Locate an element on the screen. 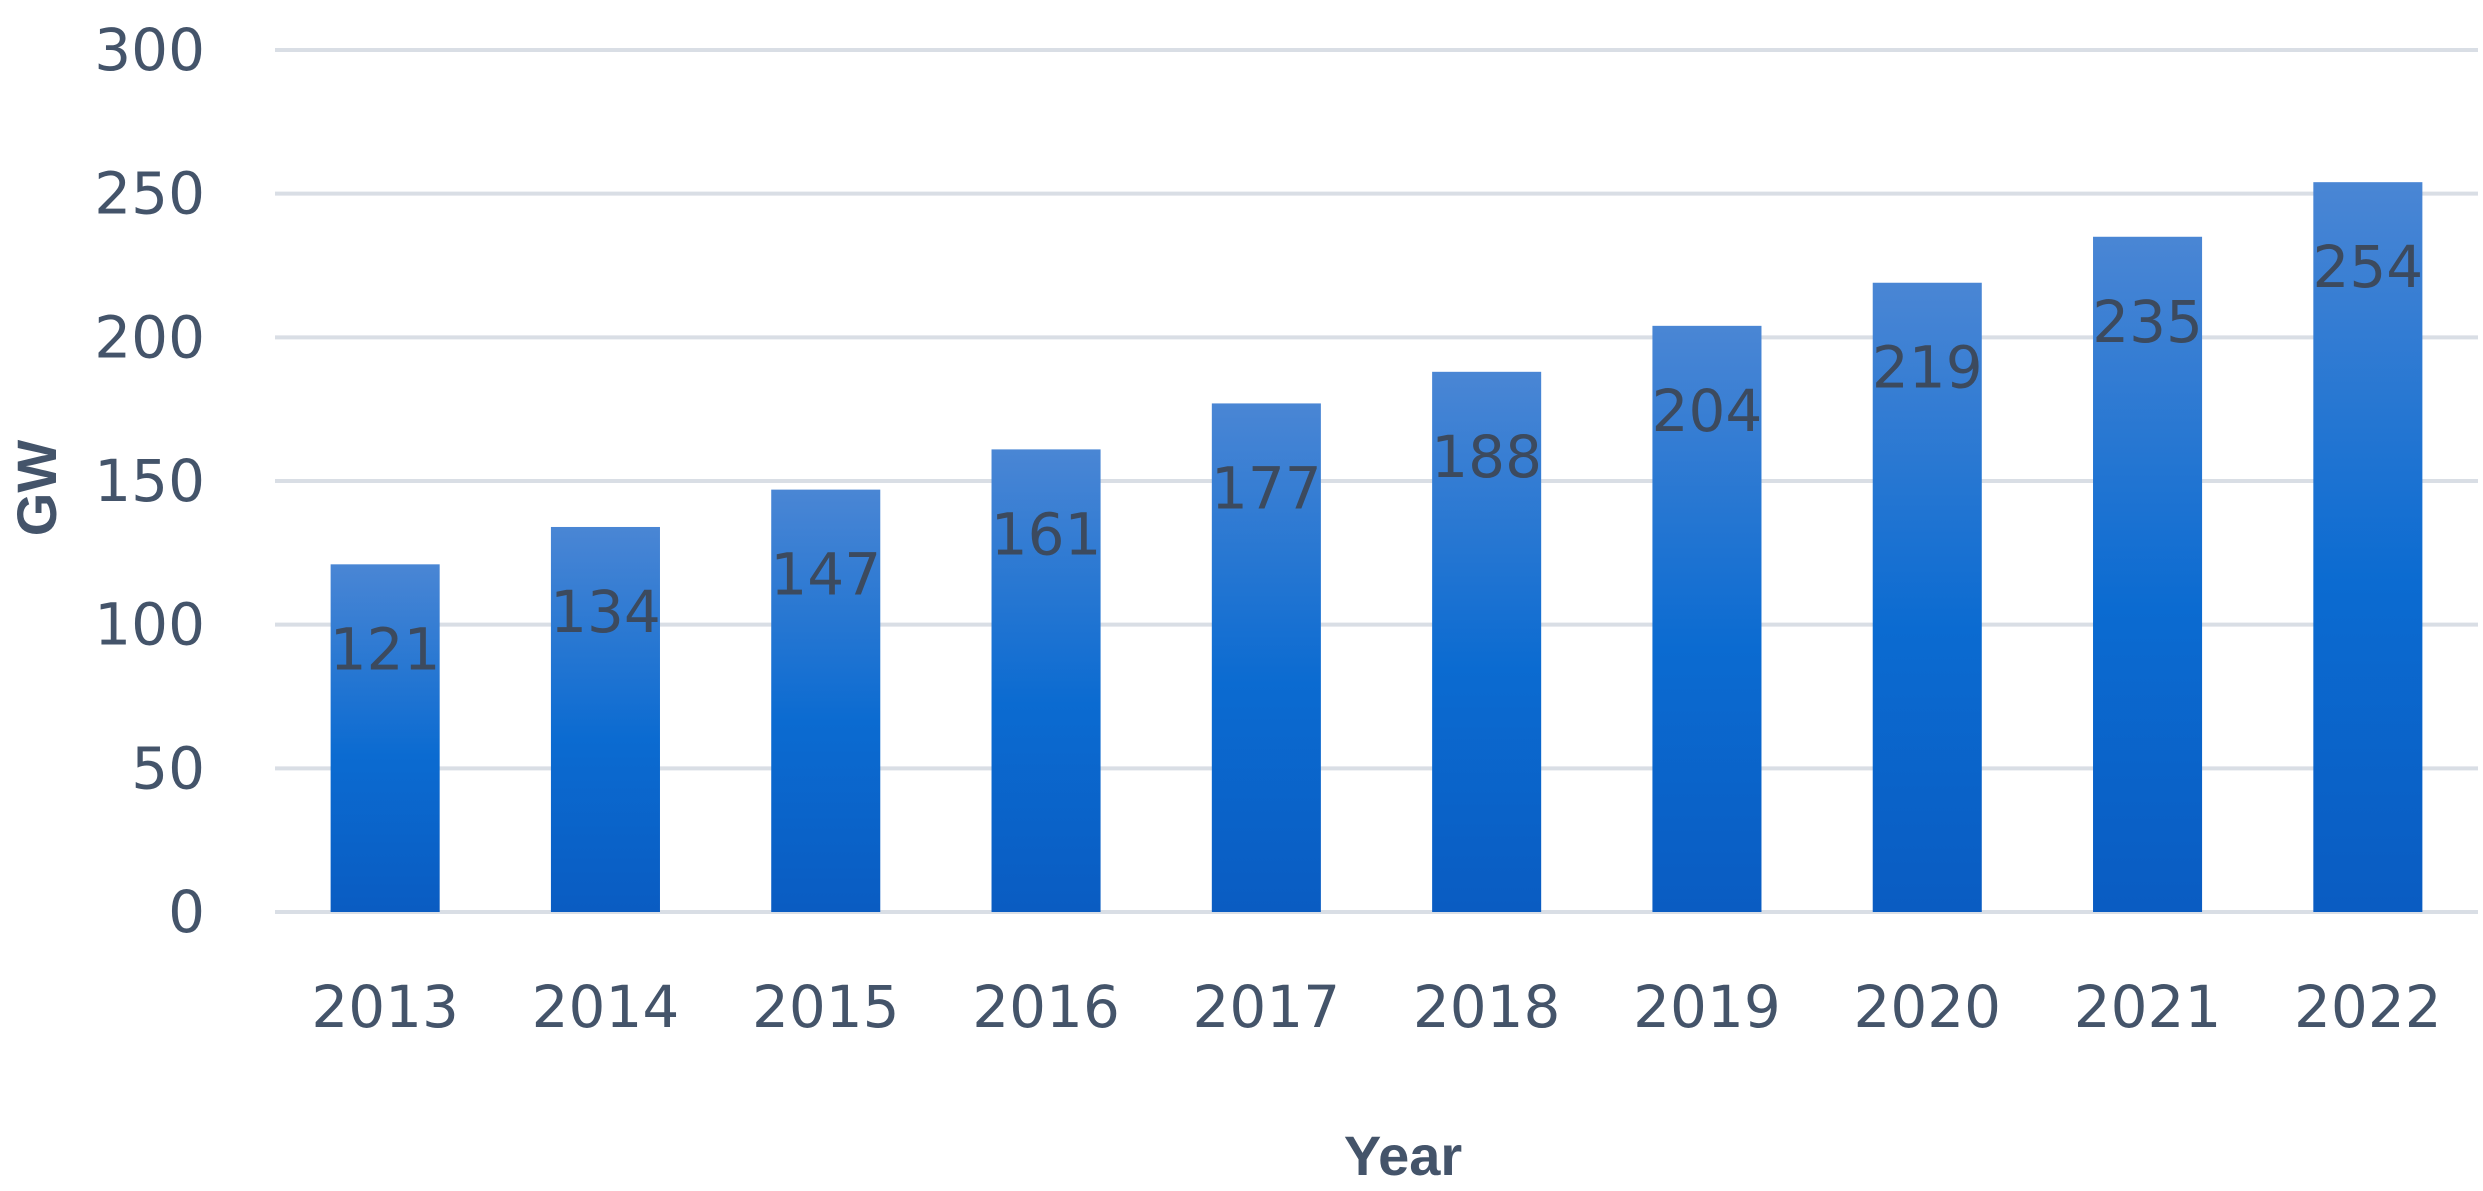  data-label: 147 is located at coordinates (825, 575).